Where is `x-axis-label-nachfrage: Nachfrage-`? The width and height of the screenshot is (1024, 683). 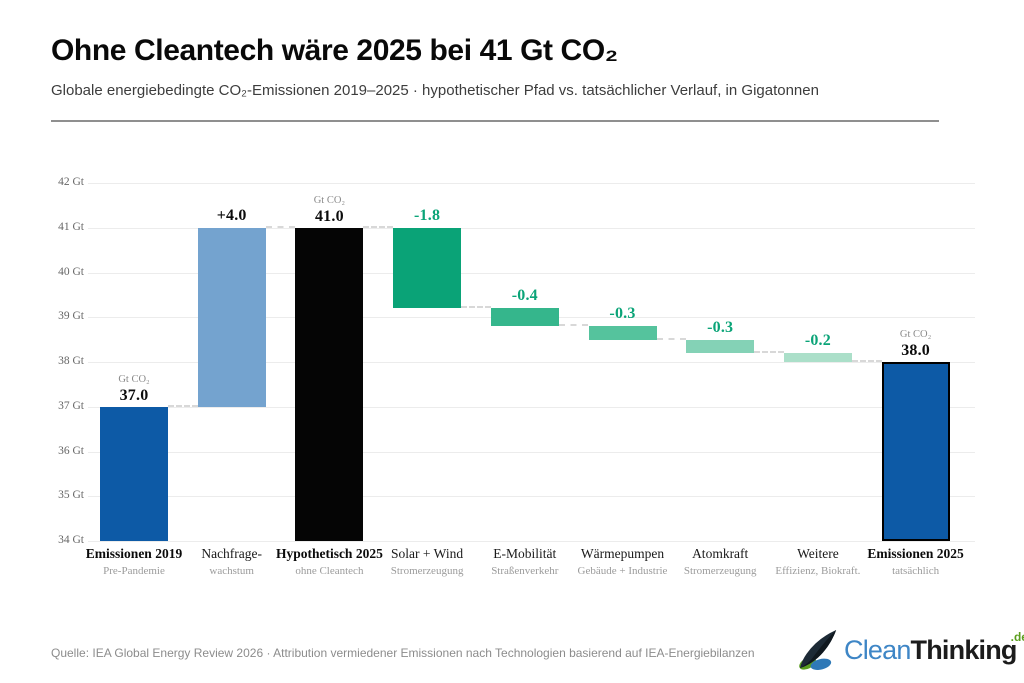 x-axis-label-nachfrage: Nachfrage- is located at coordinates (232, 553).